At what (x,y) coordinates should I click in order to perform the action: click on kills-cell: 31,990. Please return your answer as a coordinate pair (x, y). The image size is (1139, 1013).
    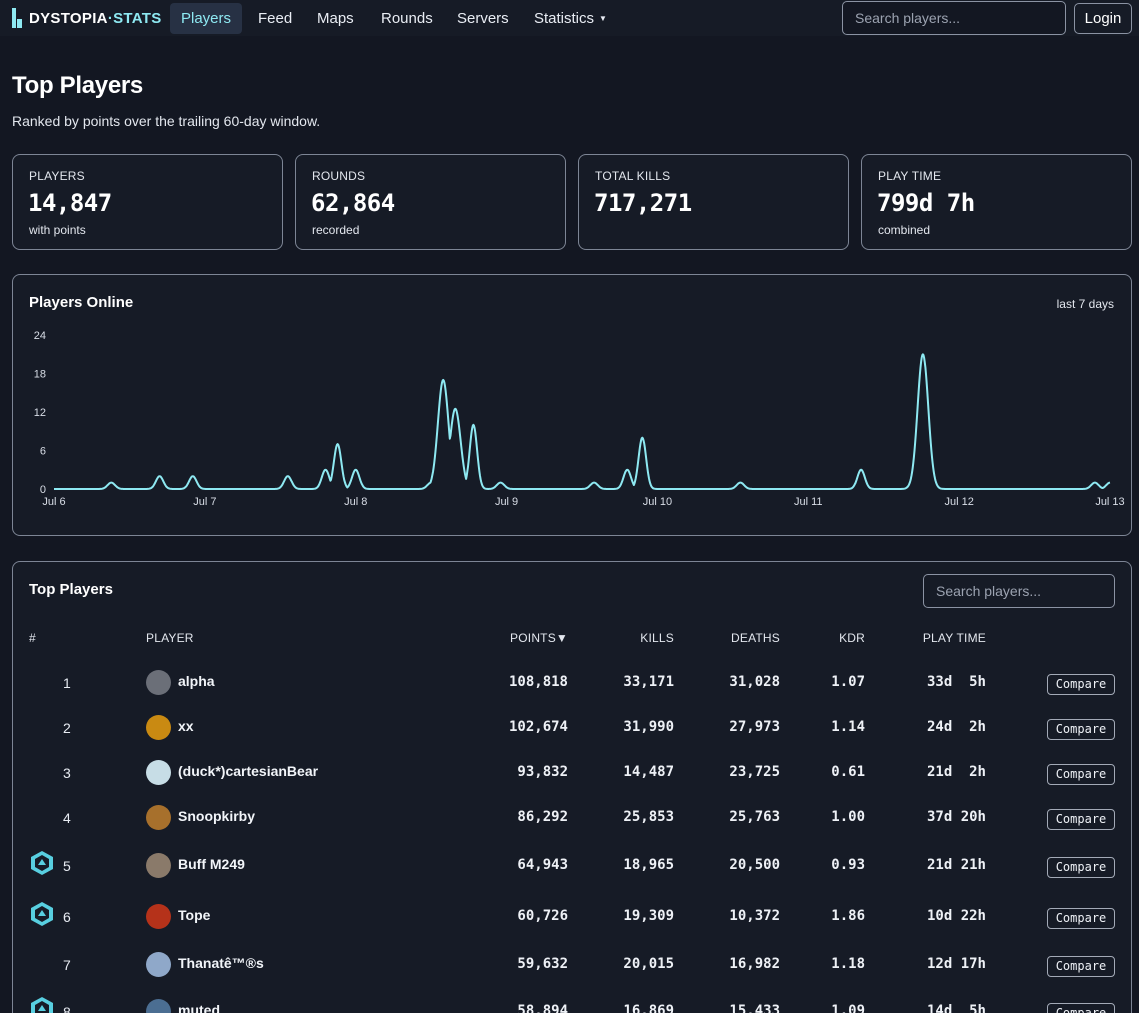
    Looking at the image, I should click on (648, 727).